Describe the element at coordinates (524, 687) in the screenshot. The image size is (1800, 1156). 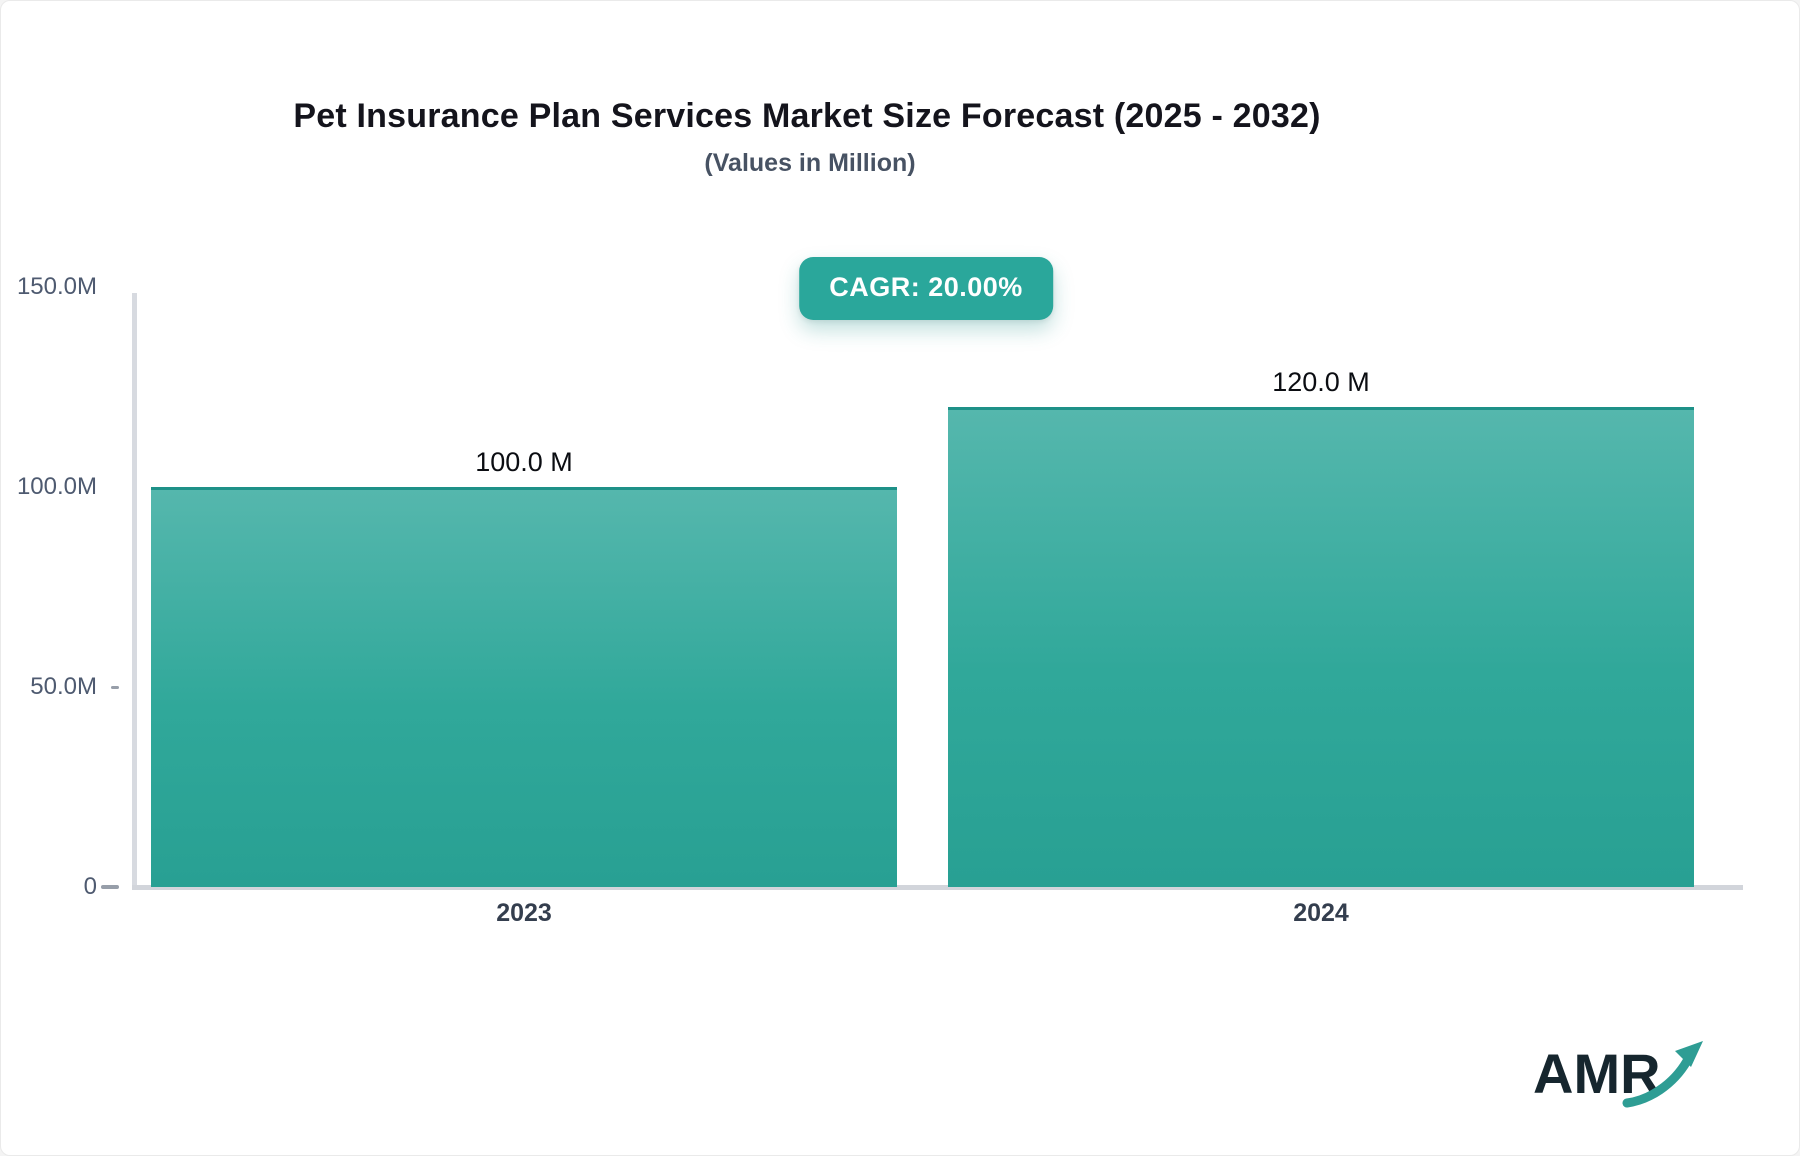
I see `bar-2023` at that location.